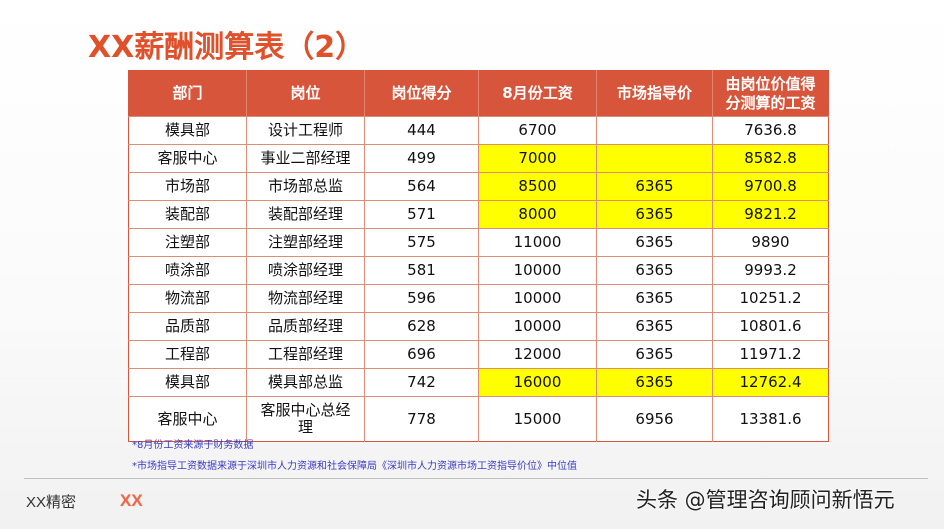 Image resolution: width=944 pixels, height=529 pixels. What do you see at coordinates (765, 500) in the screenshot?
I see `watermark-text: 头条 @管理咨询顾问新悟元` at bounding box center [765, 500].